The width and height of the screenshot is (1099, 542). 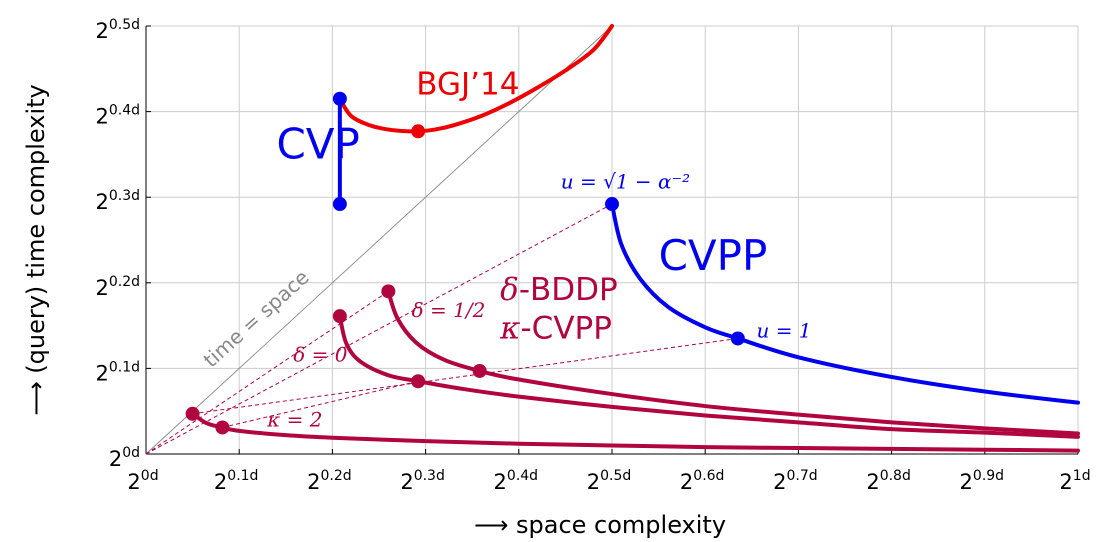 What do you see at coordinates (142, 481) in the screenshot?
I see `x-tick-label-0: 20d` at bounding box center [142, 481].